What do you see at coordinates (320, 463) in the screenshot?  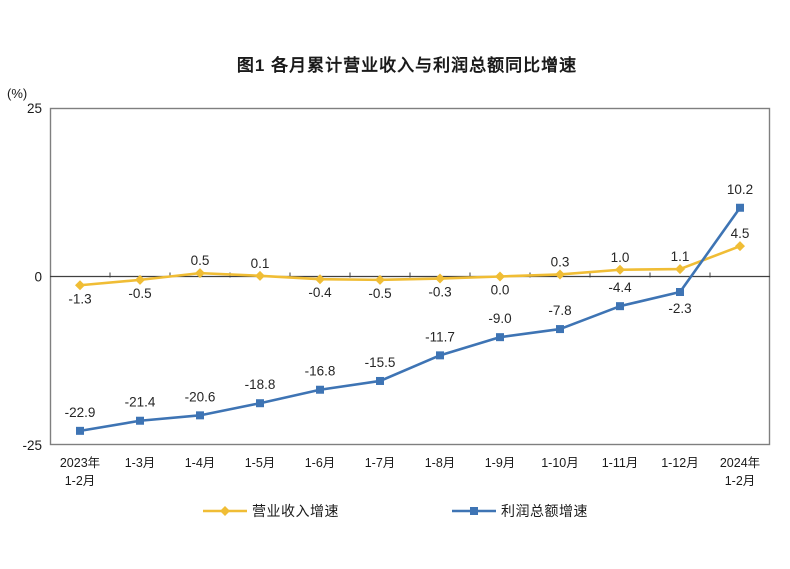 I see `x-axis-label: 1-6月` at bounding box center [320, 463].